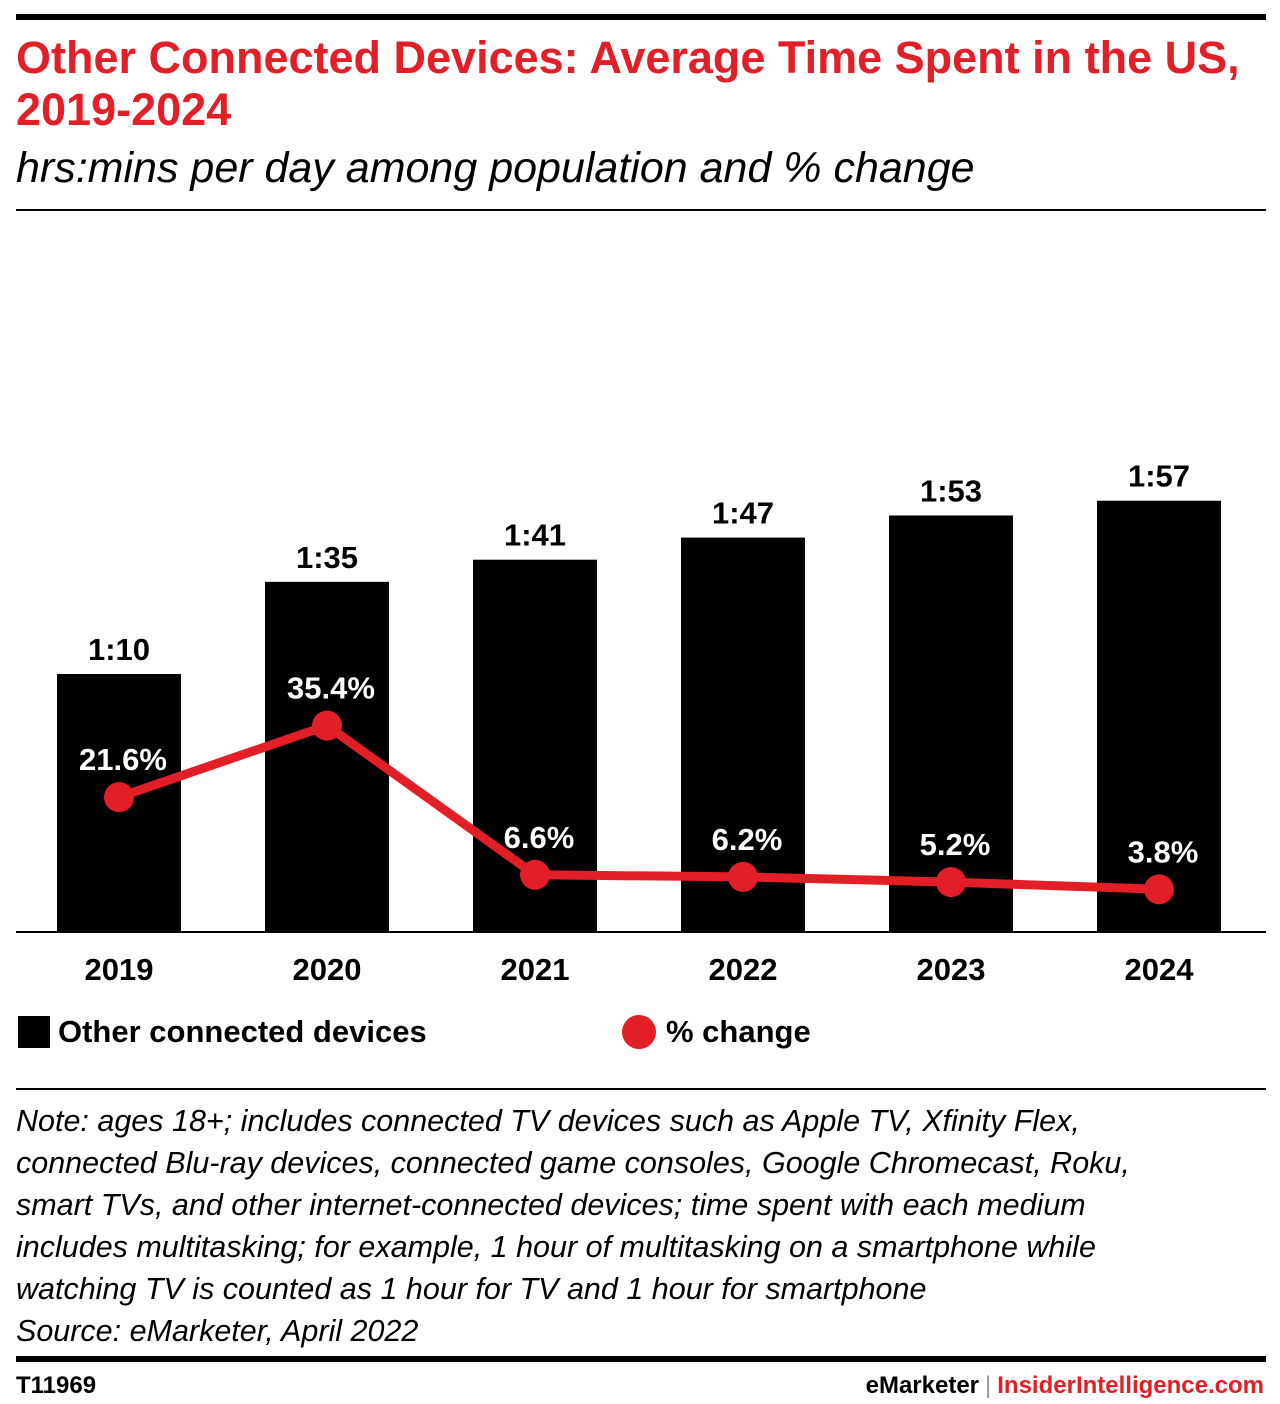 This screenshot has height=1404, width=1280. Describe the element at coordinates (535, 535) in the screenshot. I see `bar-value-label: 1:41` at that location.